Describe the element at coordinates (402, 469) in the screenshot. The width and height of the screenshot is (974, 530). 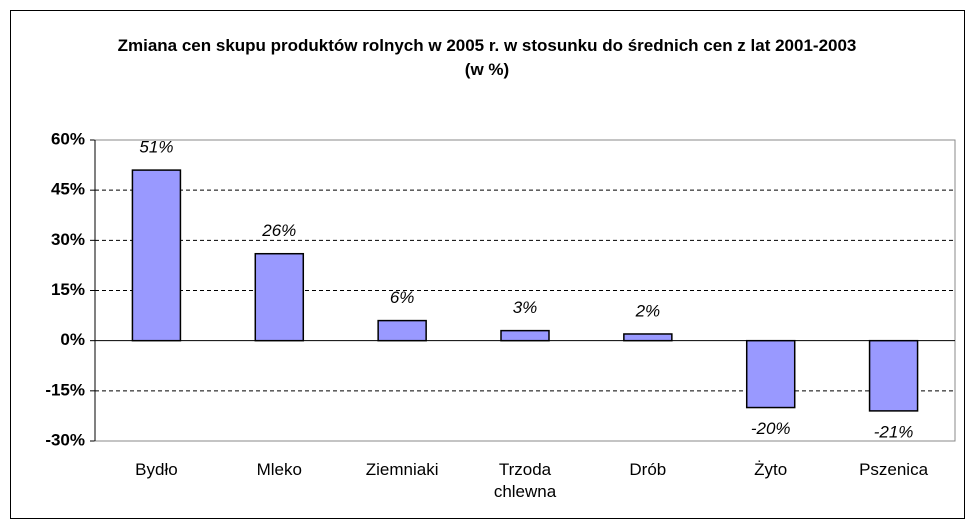
I see `x-tick-label: Ziemniaki` at that location.